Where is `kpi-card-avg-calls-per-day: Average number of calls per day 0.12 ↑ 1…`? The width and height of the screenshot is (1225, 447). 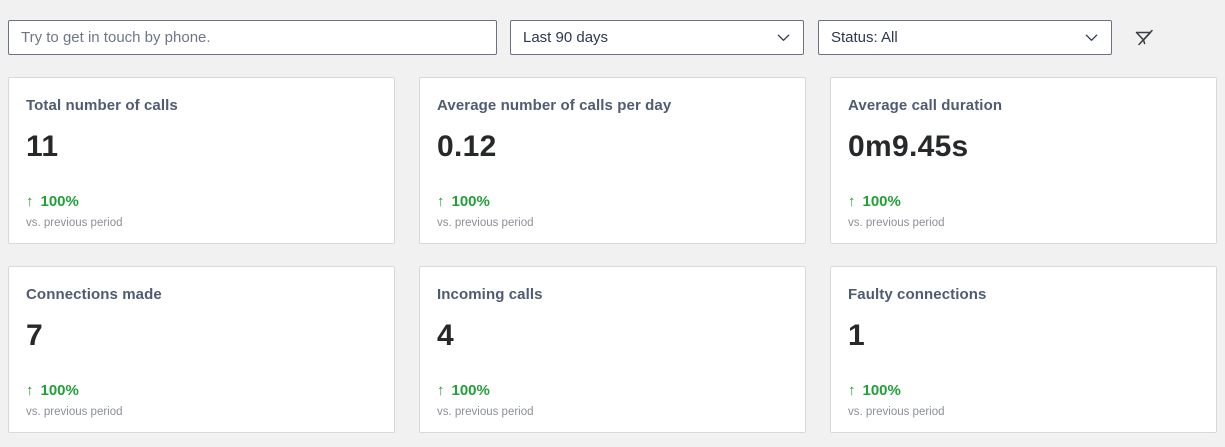
kpi-card-avg-calls-per-day: Average number of calls per day 0.12 ↑ 1… is located at coordinates (612, 160).